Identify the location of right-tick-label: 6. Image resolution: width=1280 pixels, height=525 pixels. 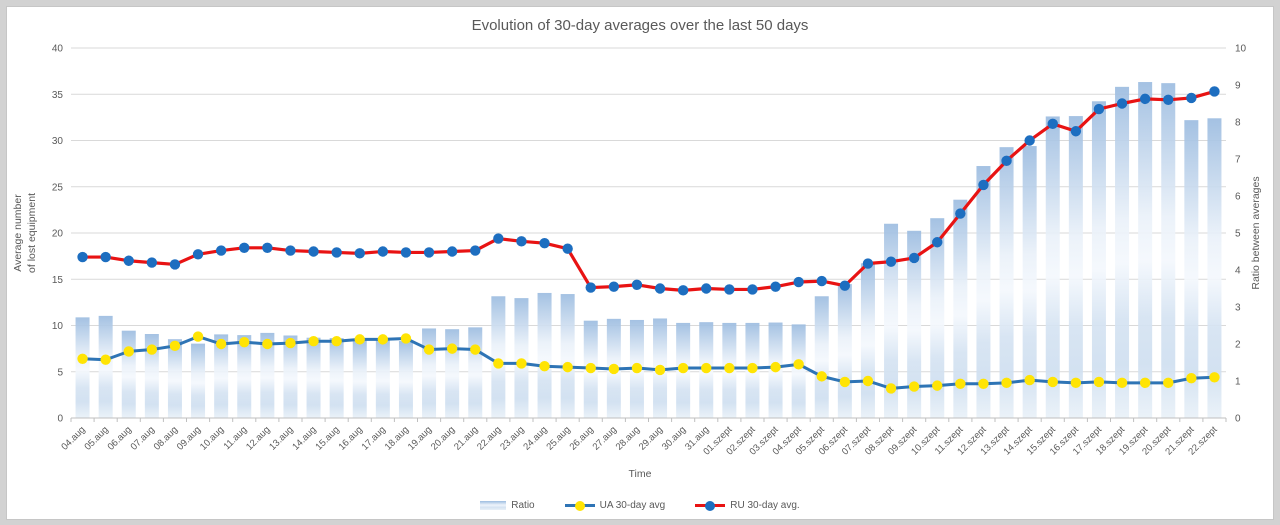
(1238, 197).